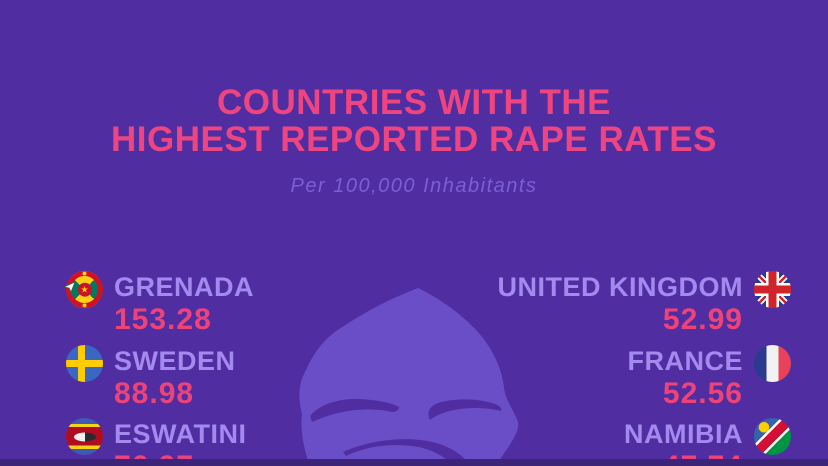  What do you see at coordinates (84, 363) in the screenshot?
I see `sweden-flag-icon` at bounding box center [84, 363].